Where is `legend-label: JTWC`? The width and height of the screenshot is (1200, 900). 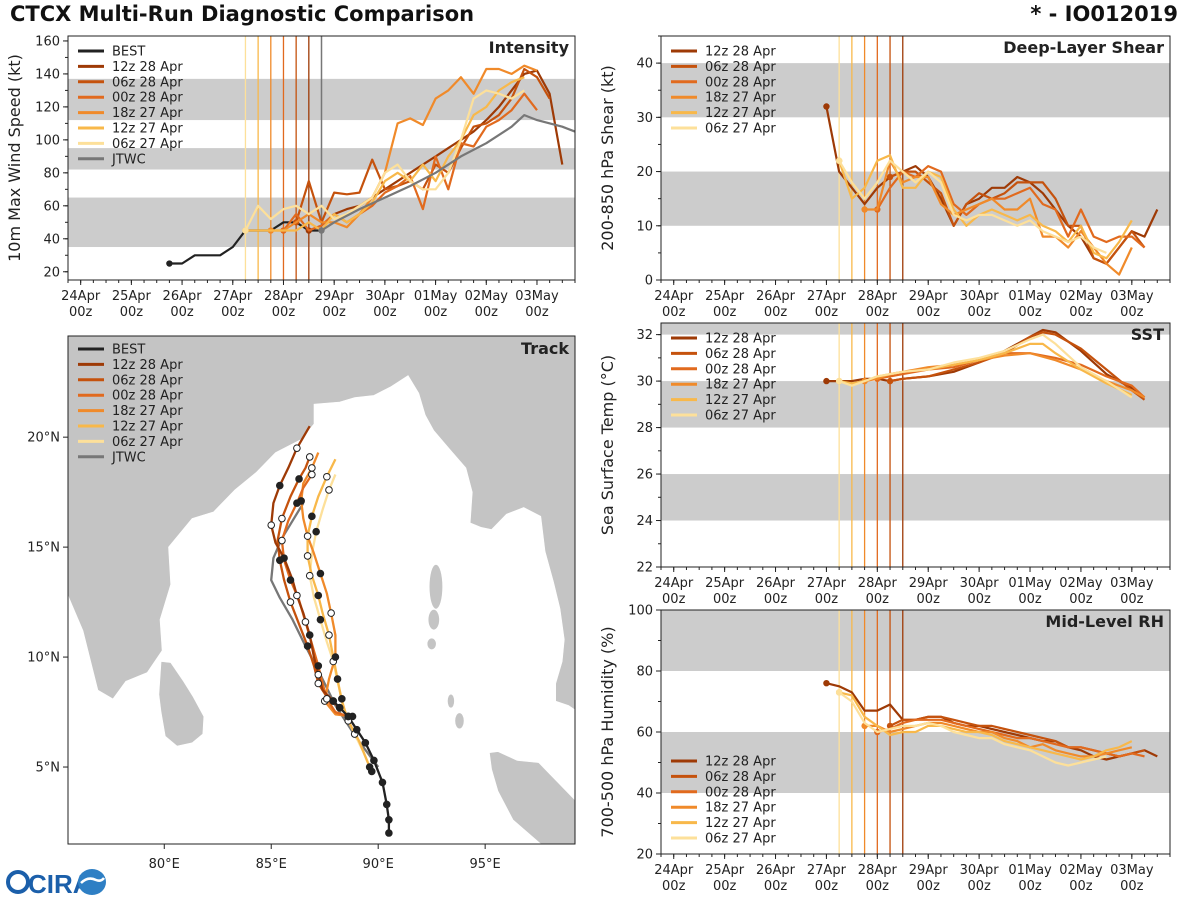
legend-label: JTWC is located at coordinates (128, 457).